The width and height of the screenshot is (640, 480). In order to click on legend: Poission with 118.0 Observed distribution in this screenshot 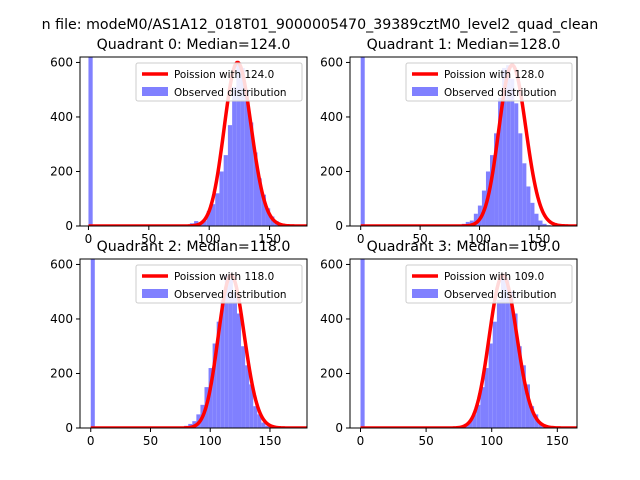, I will do `click(219, 284)`.